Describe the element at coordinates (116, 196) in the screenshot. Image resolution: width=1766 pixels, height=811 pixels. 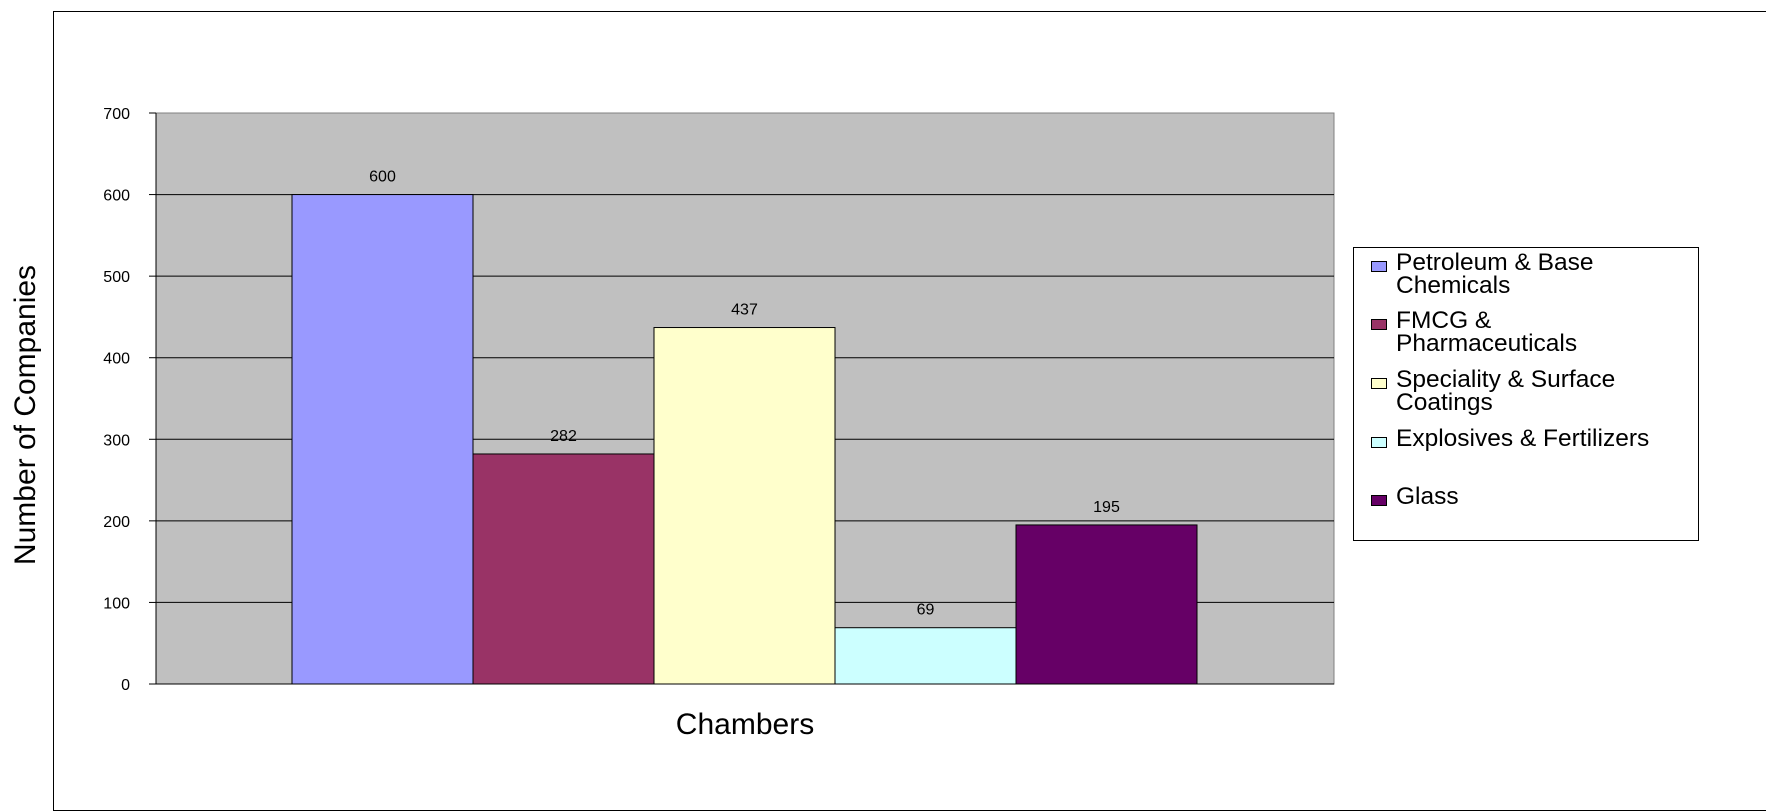
I see `y-tick-label: 600` at that location.